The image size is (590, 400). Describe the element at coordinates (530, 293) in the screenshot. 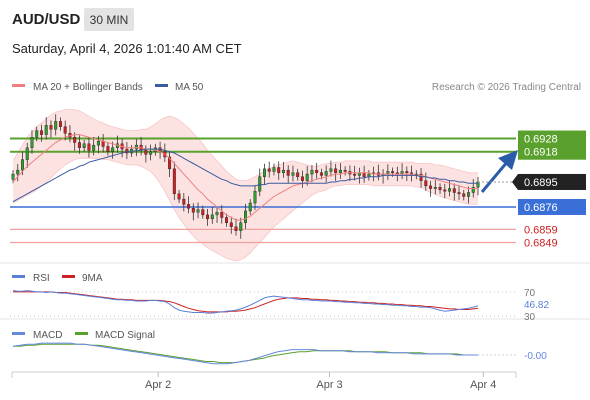

I see `rsi-level-label-70: 70` at that location.